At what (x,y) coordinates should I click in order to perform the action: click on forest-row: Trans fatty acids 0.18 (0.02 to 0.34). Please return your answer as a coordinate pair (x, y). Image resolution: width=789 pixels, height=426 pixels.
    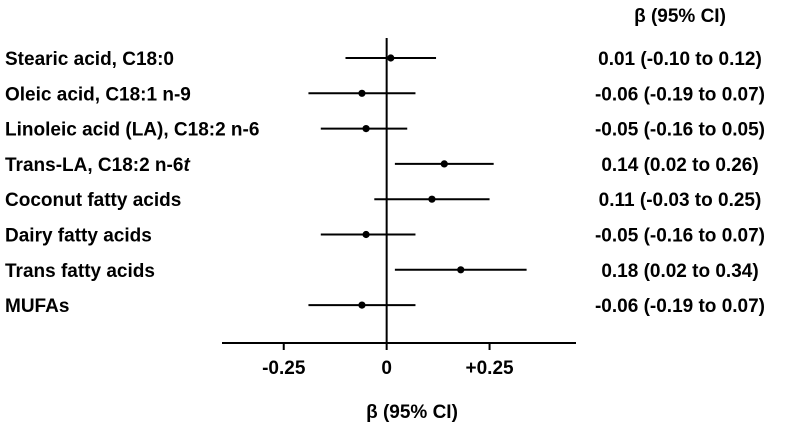
    Looking at the image, I should click on (382, 271).